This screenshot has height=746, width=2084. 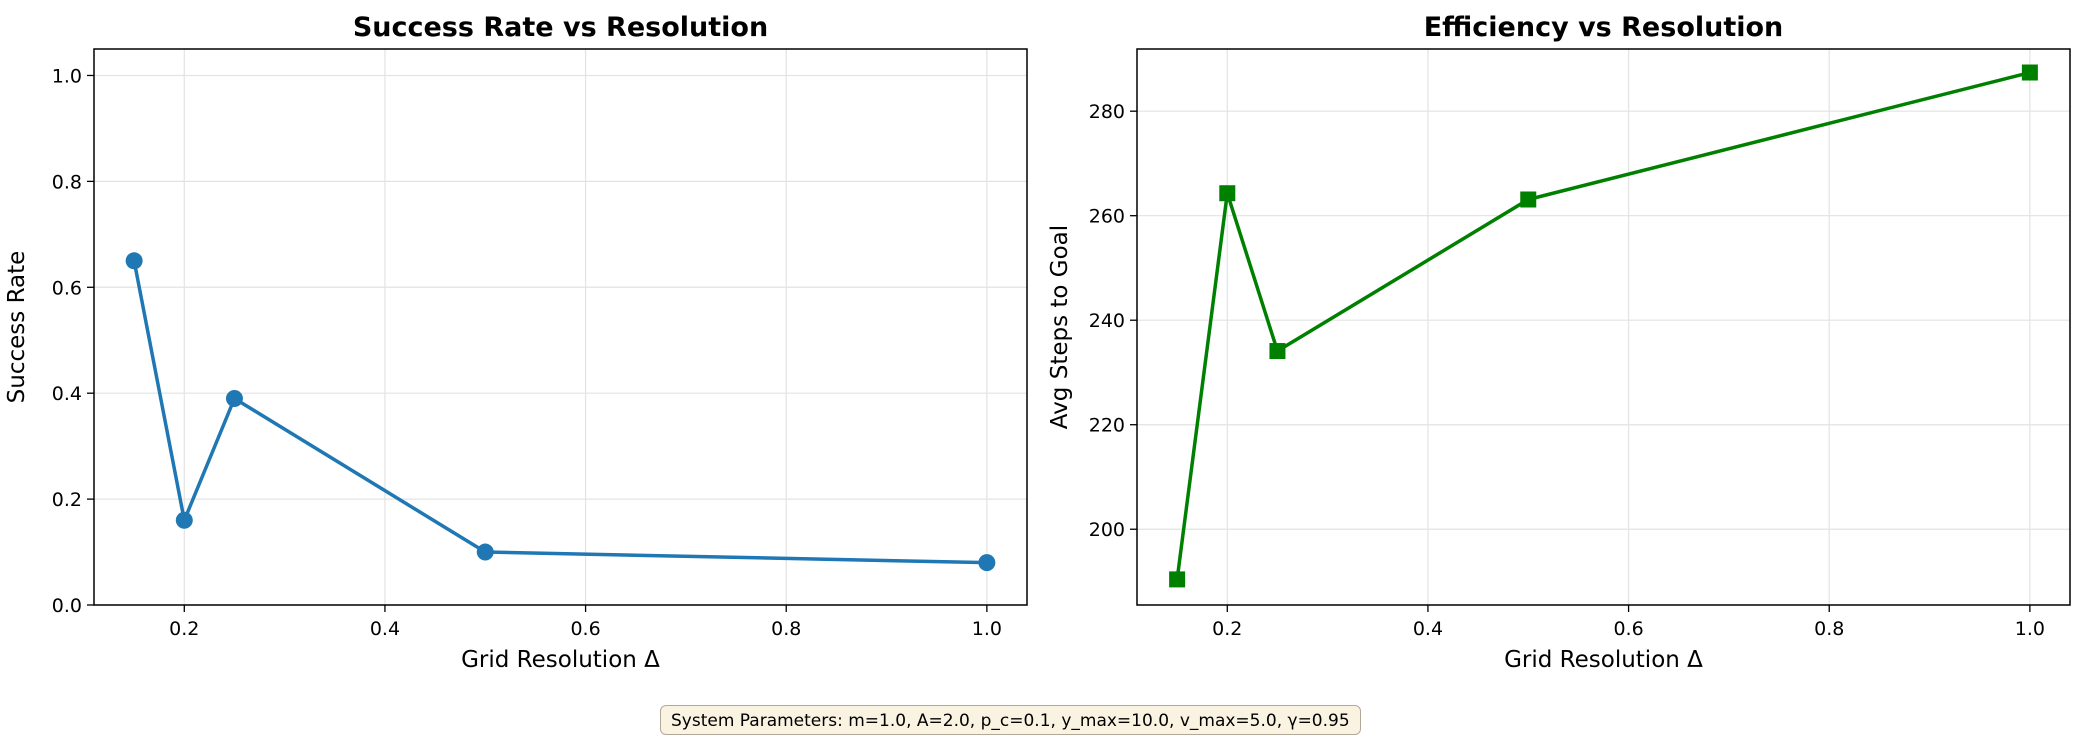 I want to click on y-axis-label: Success Rate, so click(x=17, y=327).